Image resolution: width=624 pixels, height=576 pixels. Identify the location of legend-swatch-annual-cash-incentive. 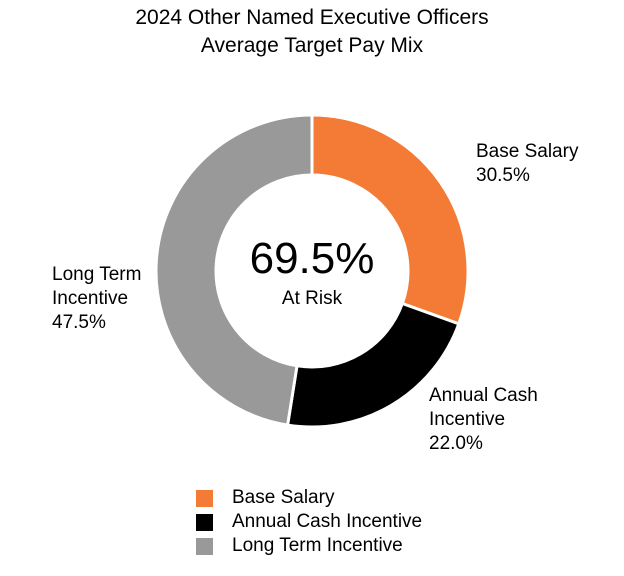
(204, 522).